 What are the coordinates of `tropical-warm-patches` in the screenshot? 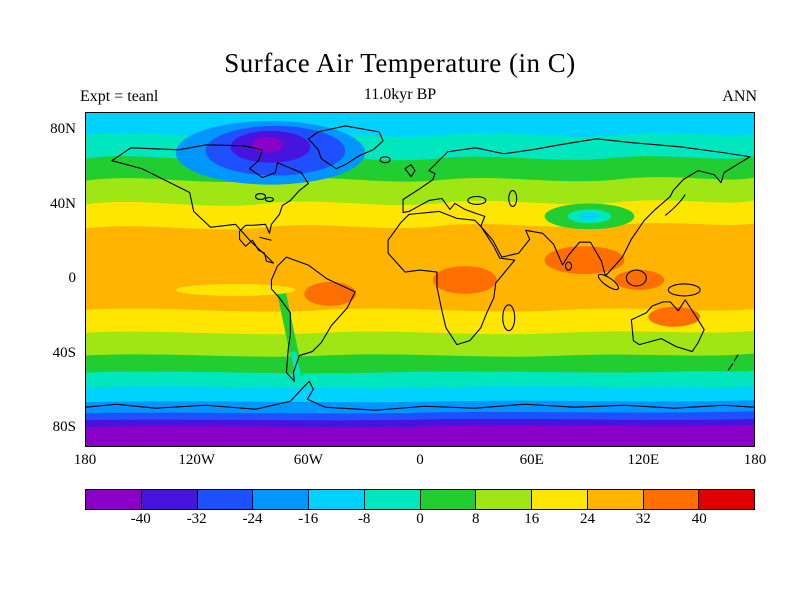 It's located at (502, 286).